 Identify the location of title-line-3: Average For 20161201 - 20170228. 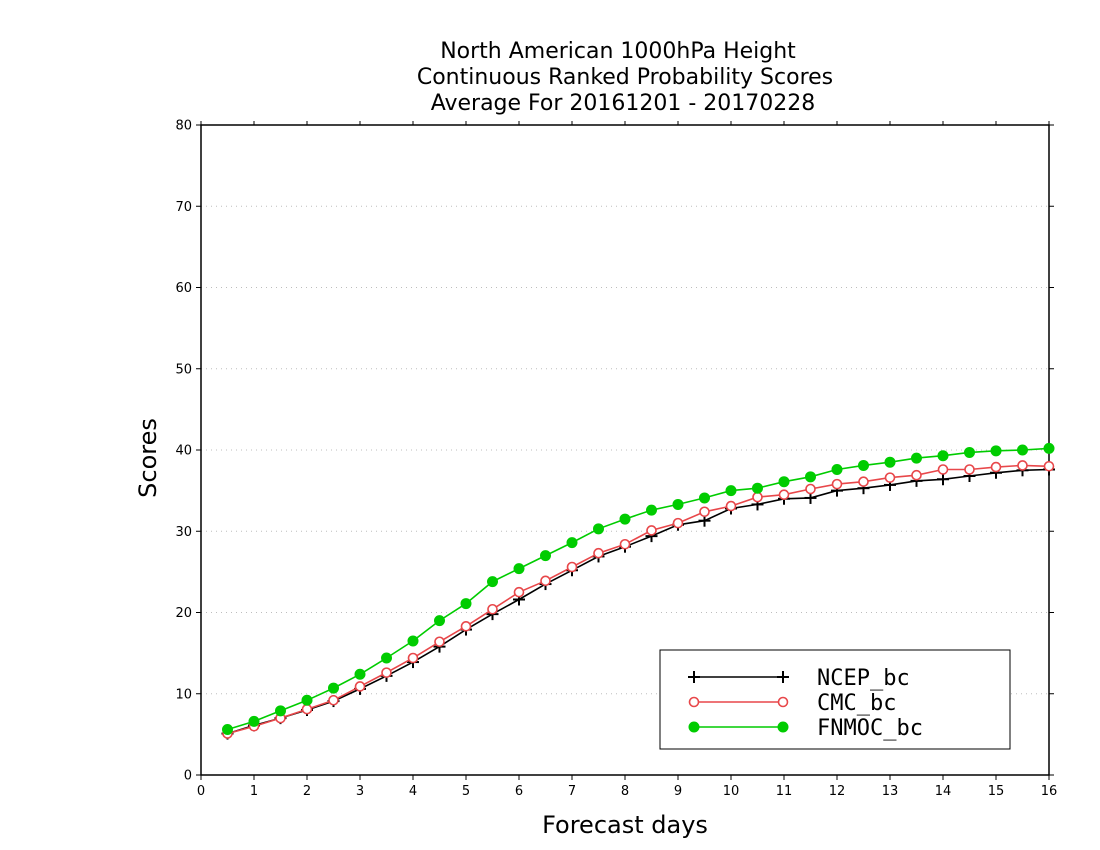
(623, 103).